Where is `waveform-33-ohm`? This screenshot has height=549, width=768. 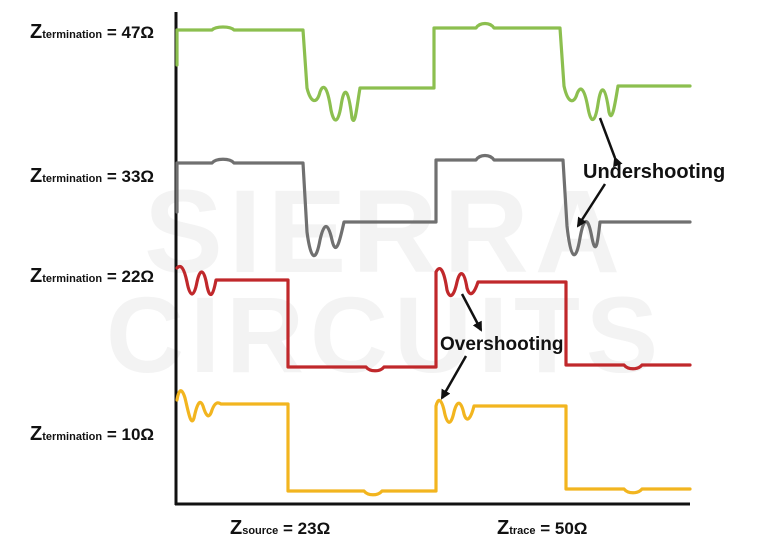 waveform-33-ohm is located at coordinates (433, 205).